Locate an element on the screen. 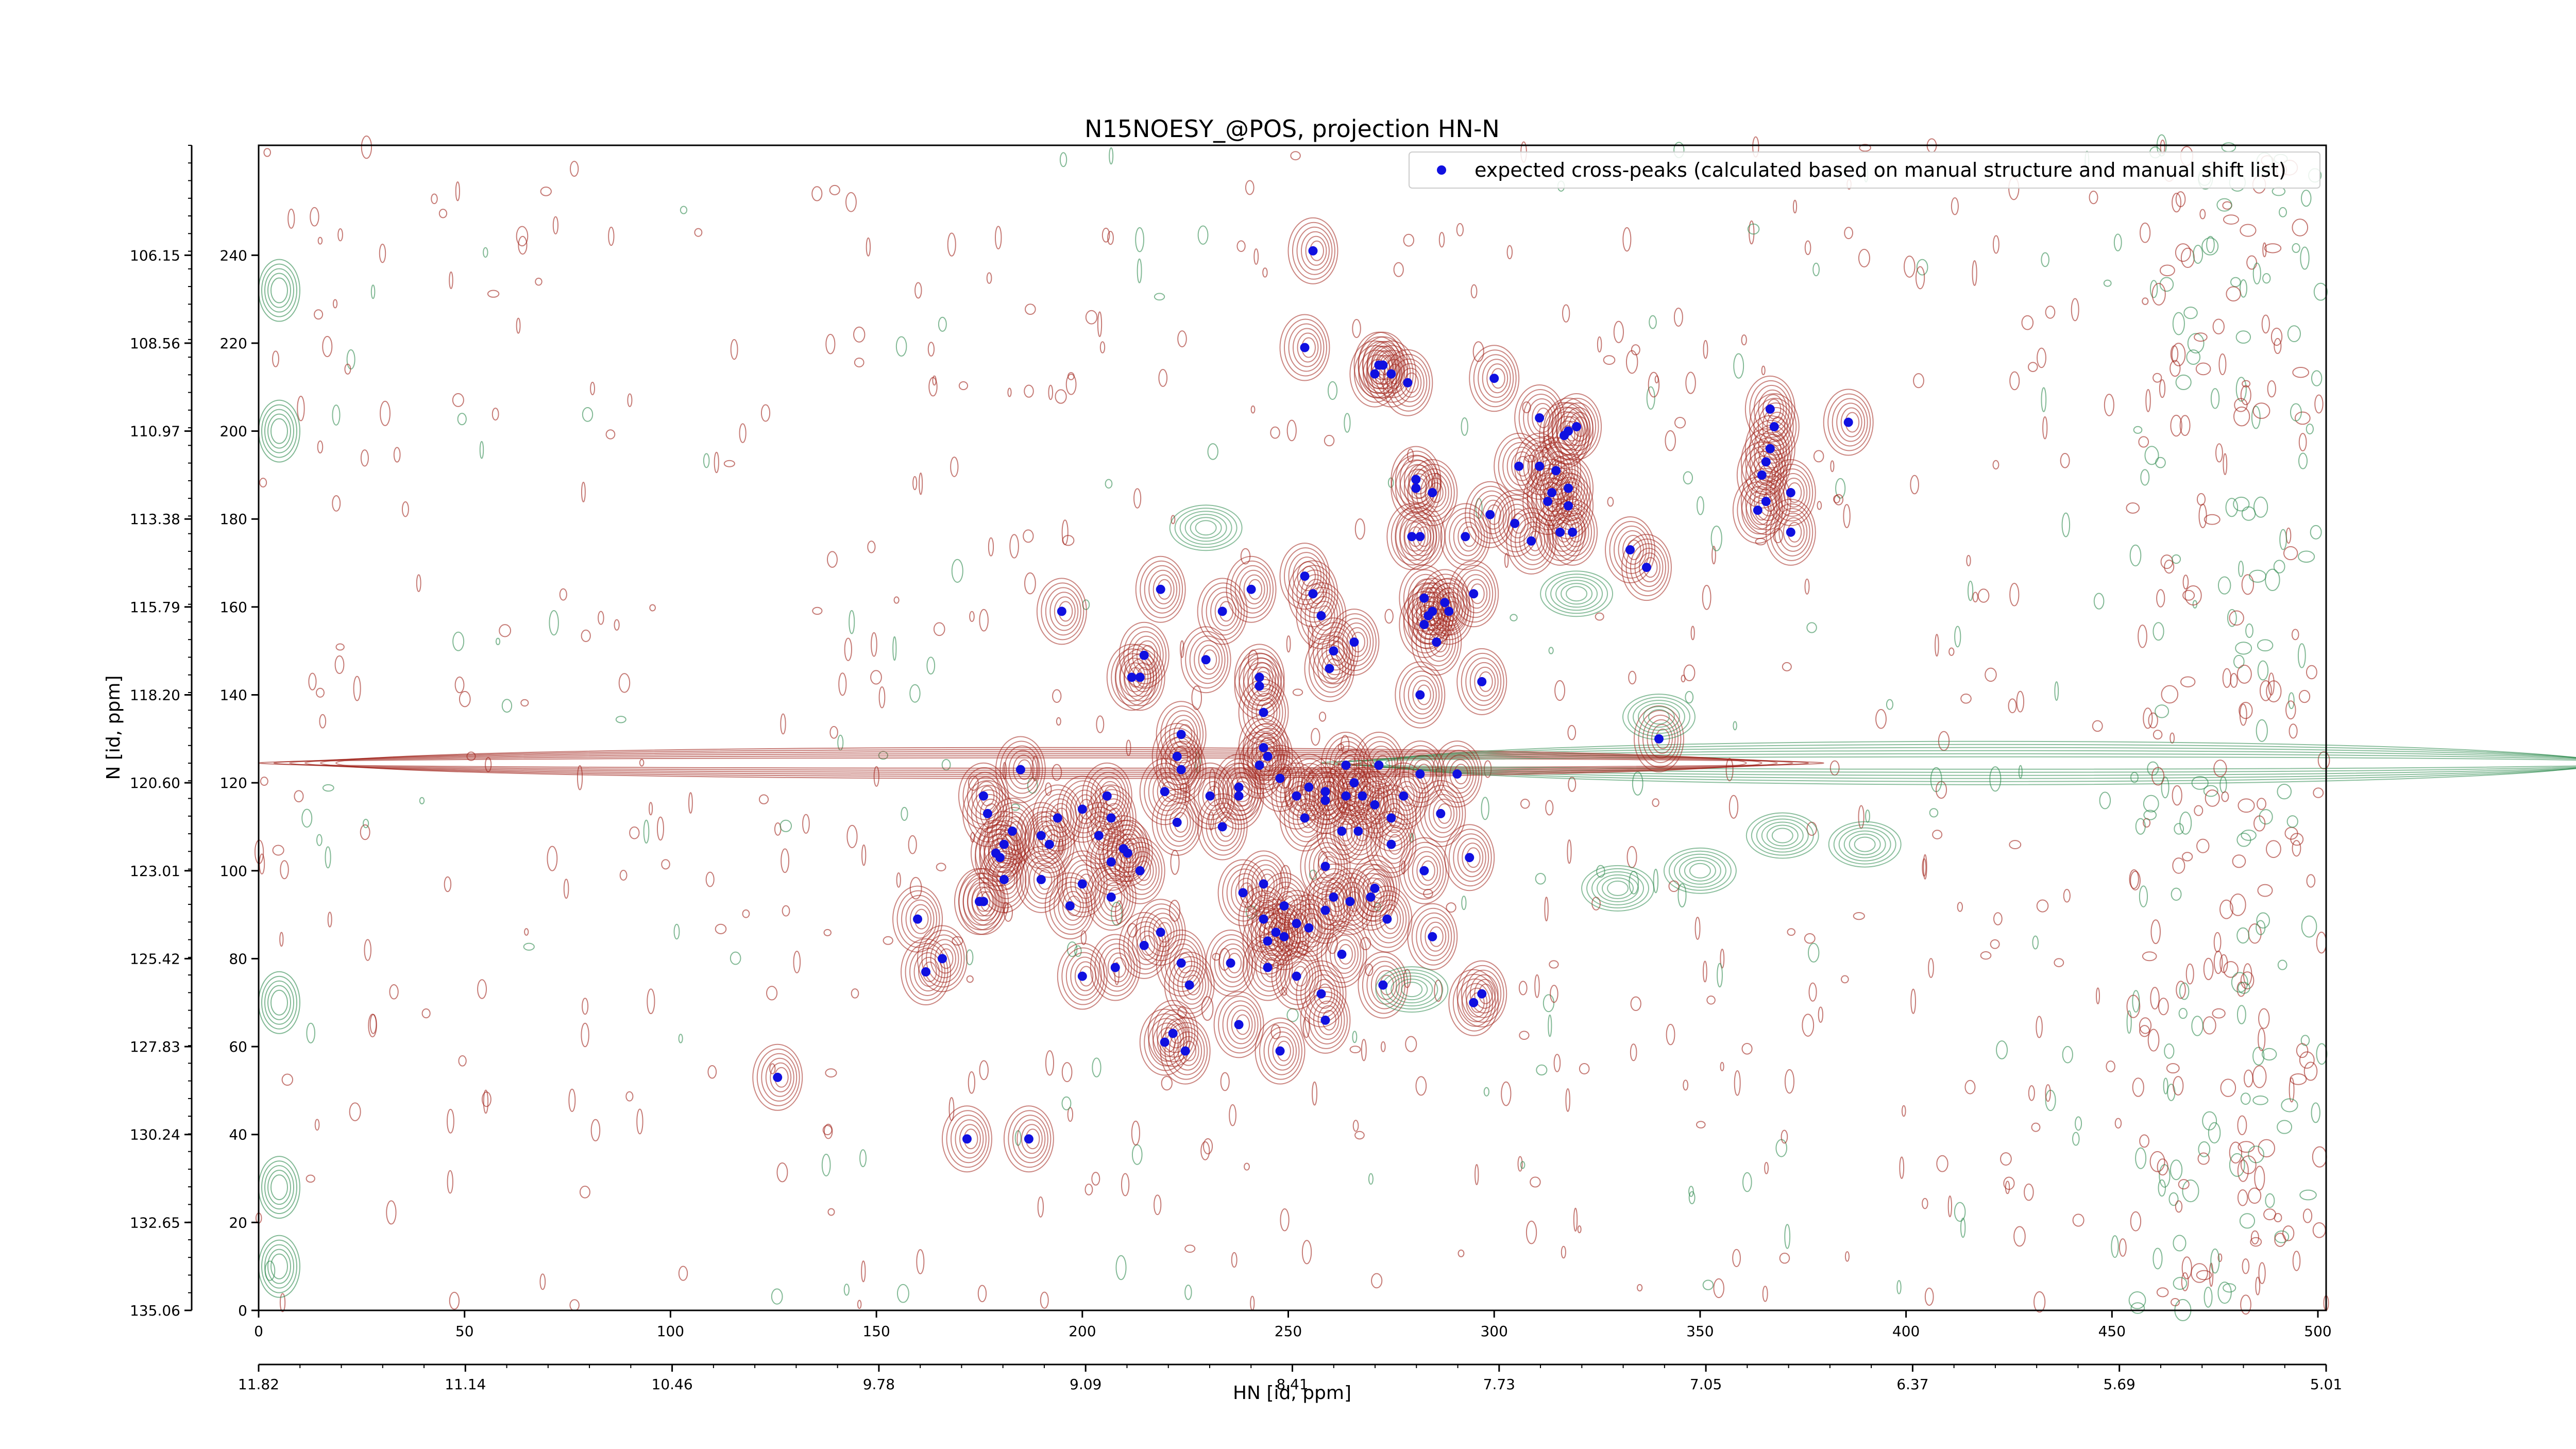 This screenshot has height=1449, width=2576. x-tick-label: 450 is located at coordinates (2112, 1331).